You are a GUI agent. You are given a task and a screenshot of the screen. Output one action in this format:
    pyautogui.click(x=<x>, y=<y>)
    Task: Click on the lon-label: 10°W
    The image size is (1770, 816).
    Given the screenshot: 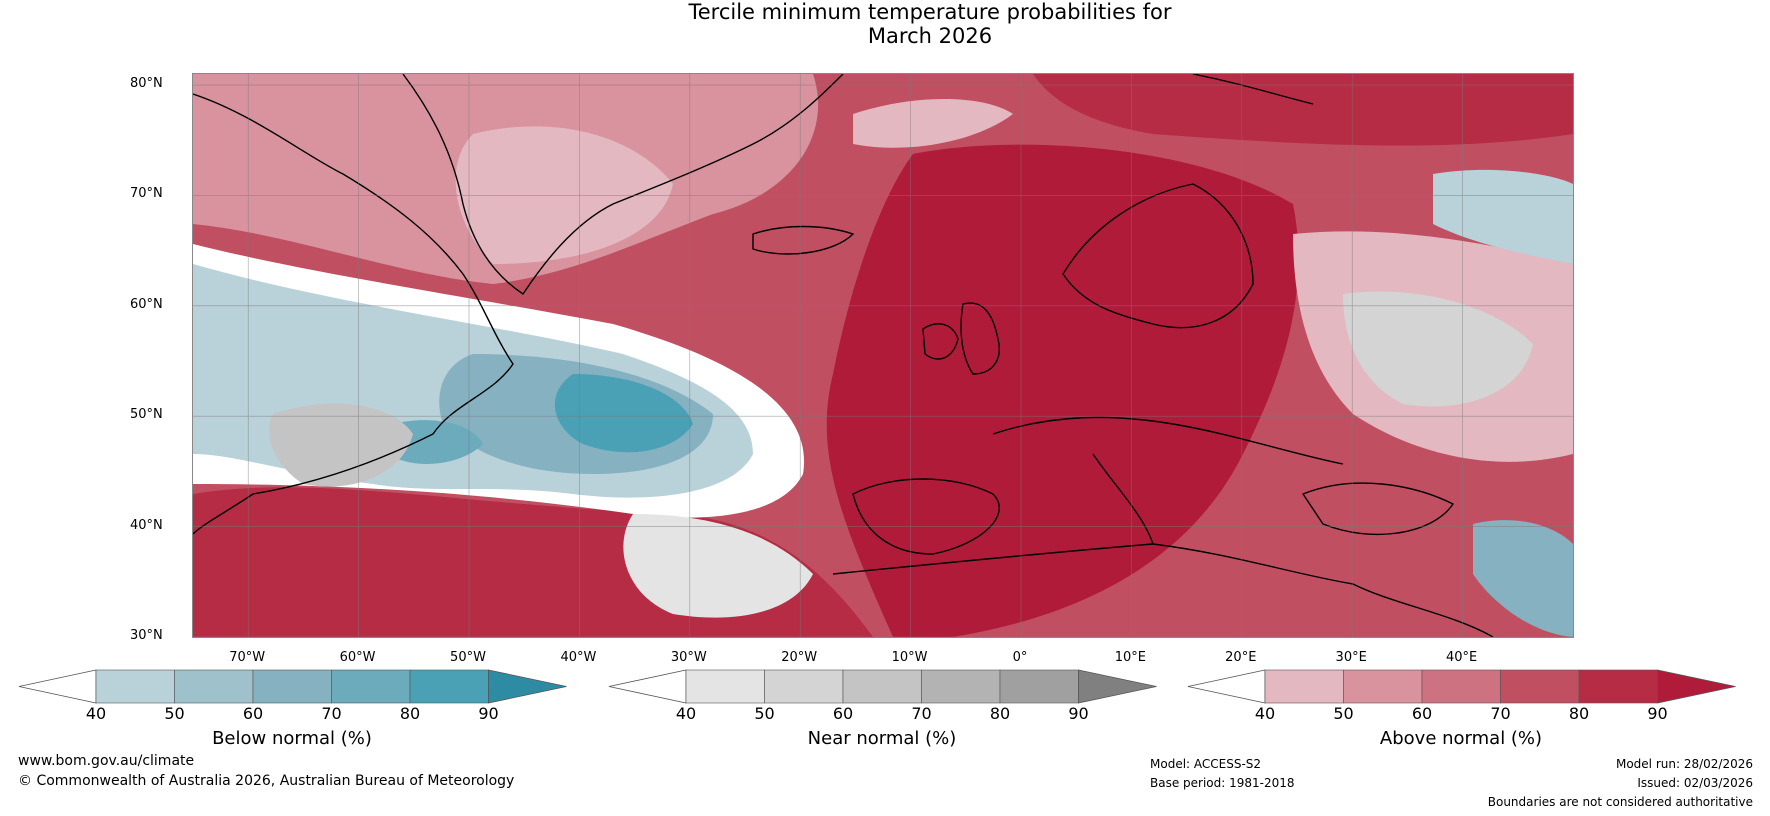 What is the action you would take?
    pyautogui.click(x=909, y=657)
    